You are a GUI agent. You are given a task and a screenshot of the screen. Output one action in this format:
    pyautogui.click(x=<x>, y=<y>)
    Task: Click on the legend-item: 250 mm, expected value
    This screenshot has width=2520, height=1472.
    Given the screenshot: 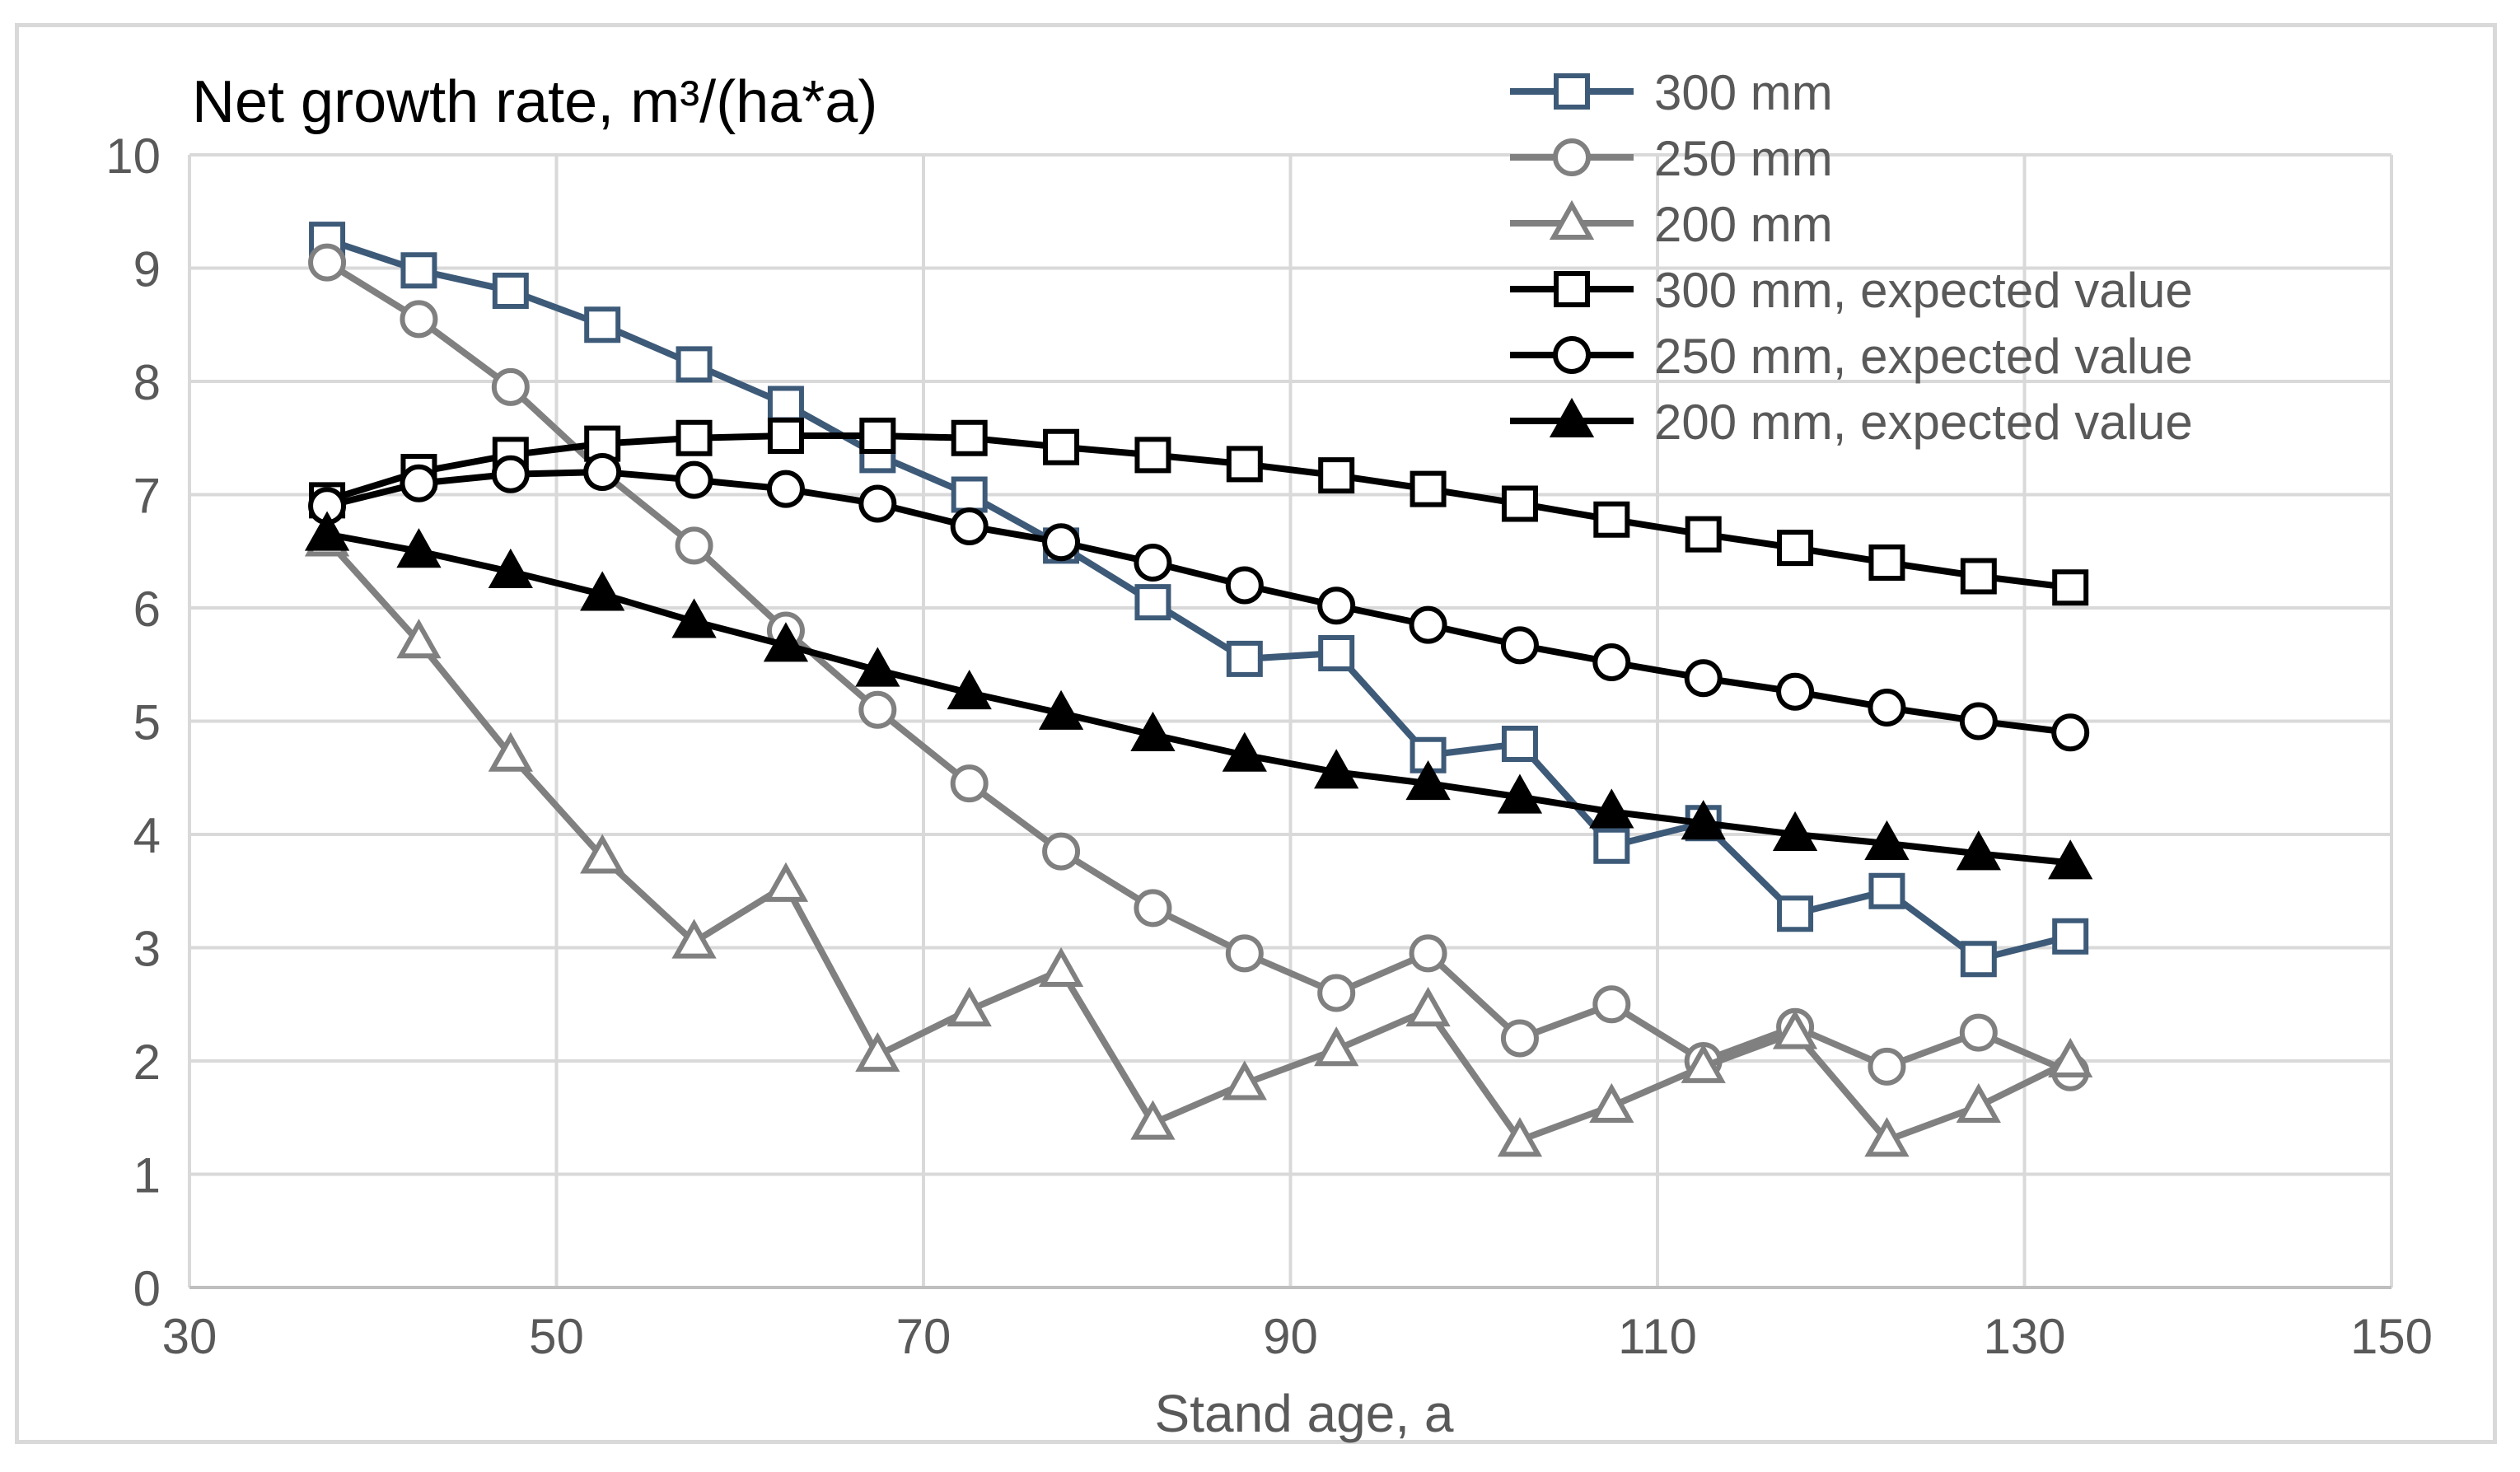 What is the action you would take?
    pyautogui.click(x=1851, y=356)
    